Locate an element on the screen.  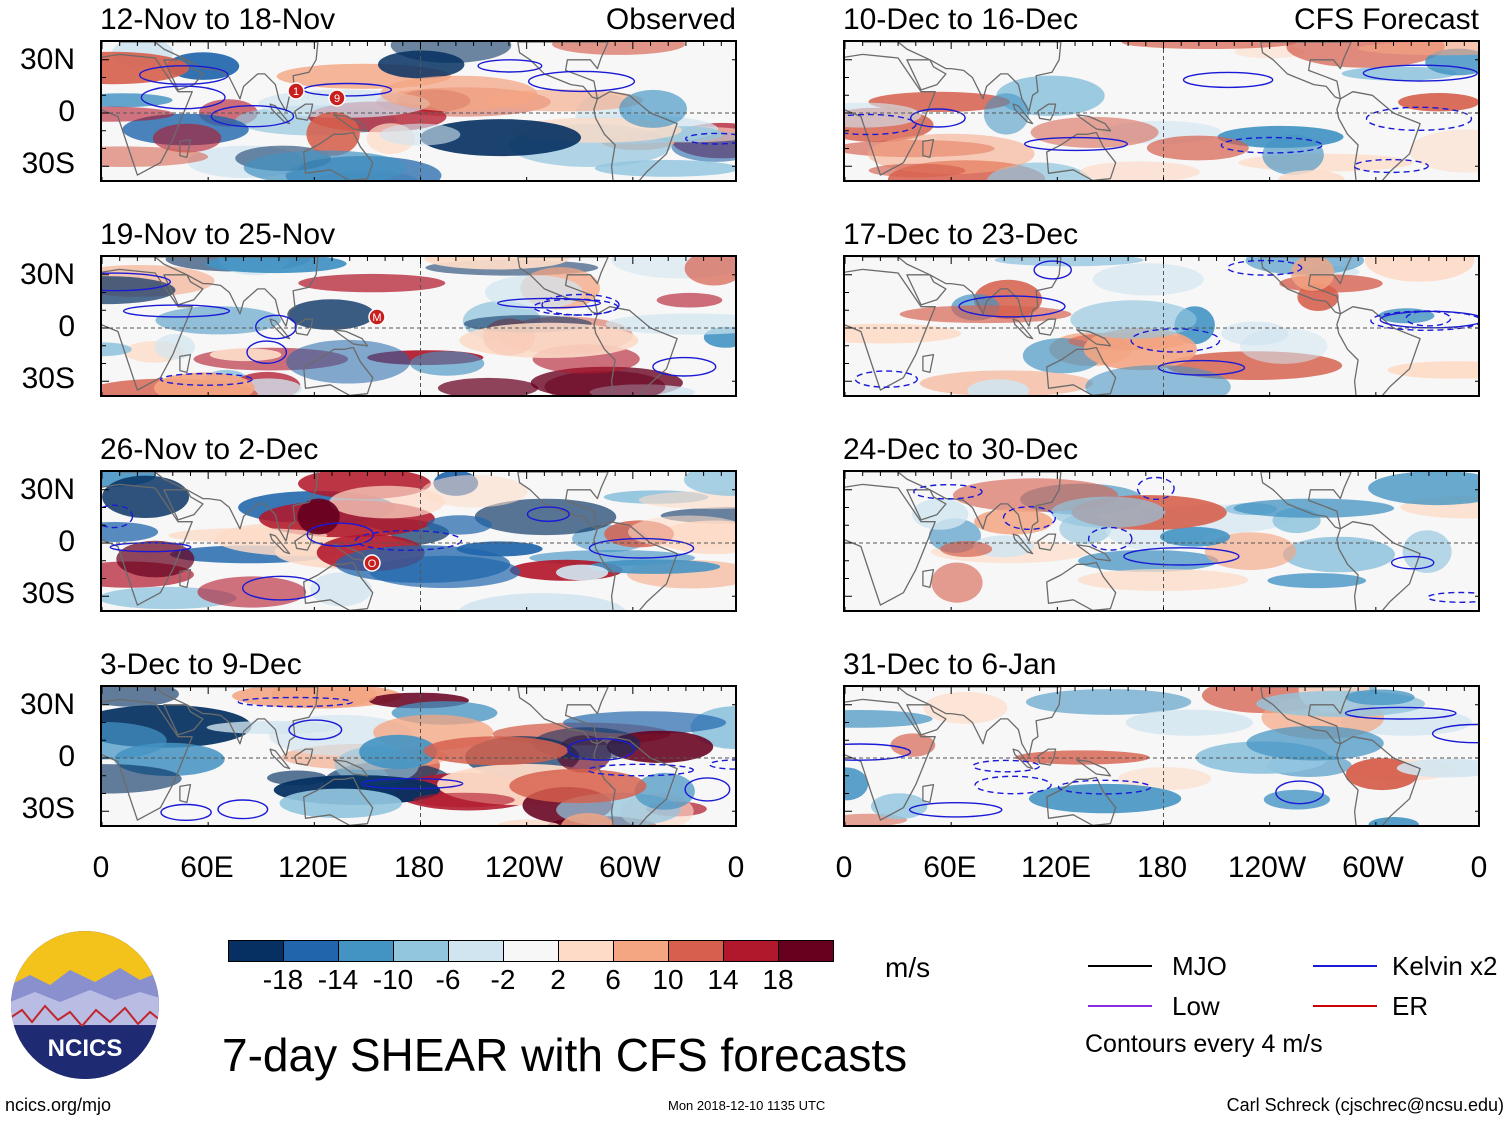
legend-mjo-line is located at coordinates (1120, 966).